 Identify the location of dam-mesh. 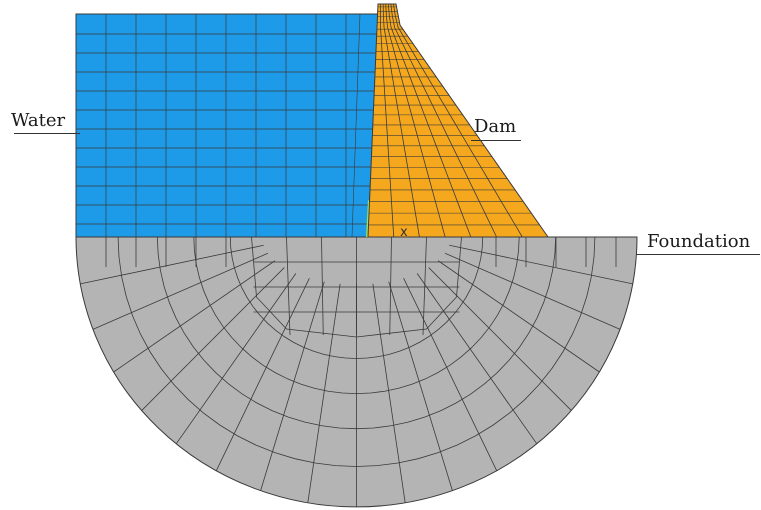
(458, 120).